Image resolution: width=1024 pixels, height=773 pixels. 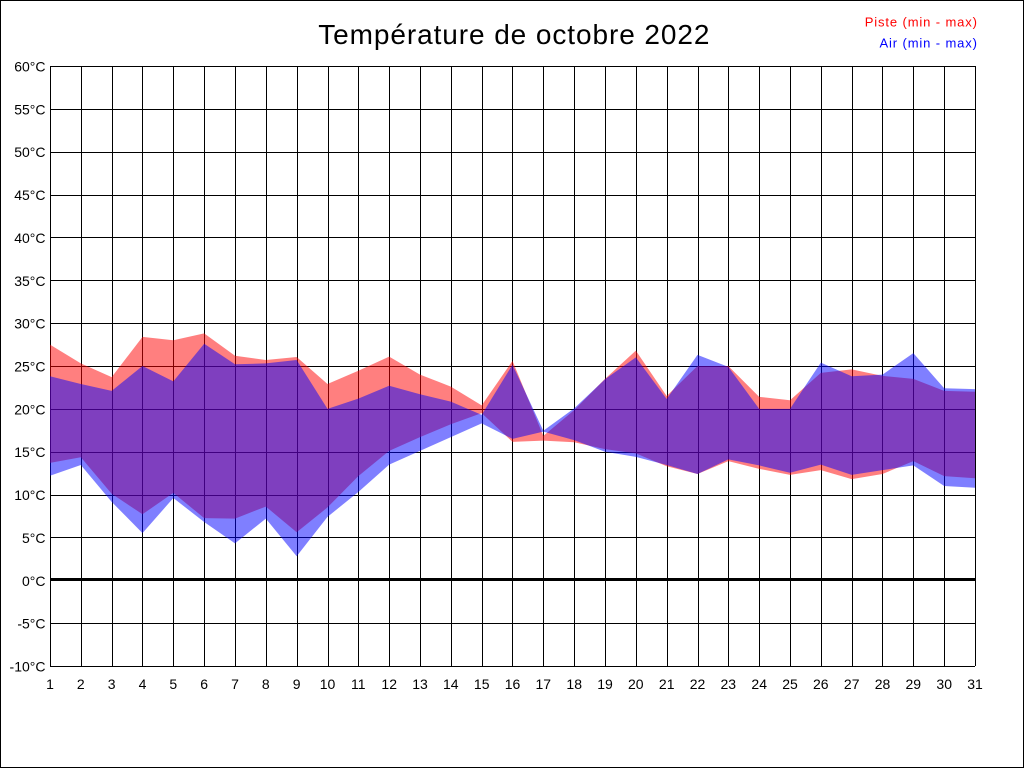 I want to click on svg-text: 16, so click(x=513, y=684).